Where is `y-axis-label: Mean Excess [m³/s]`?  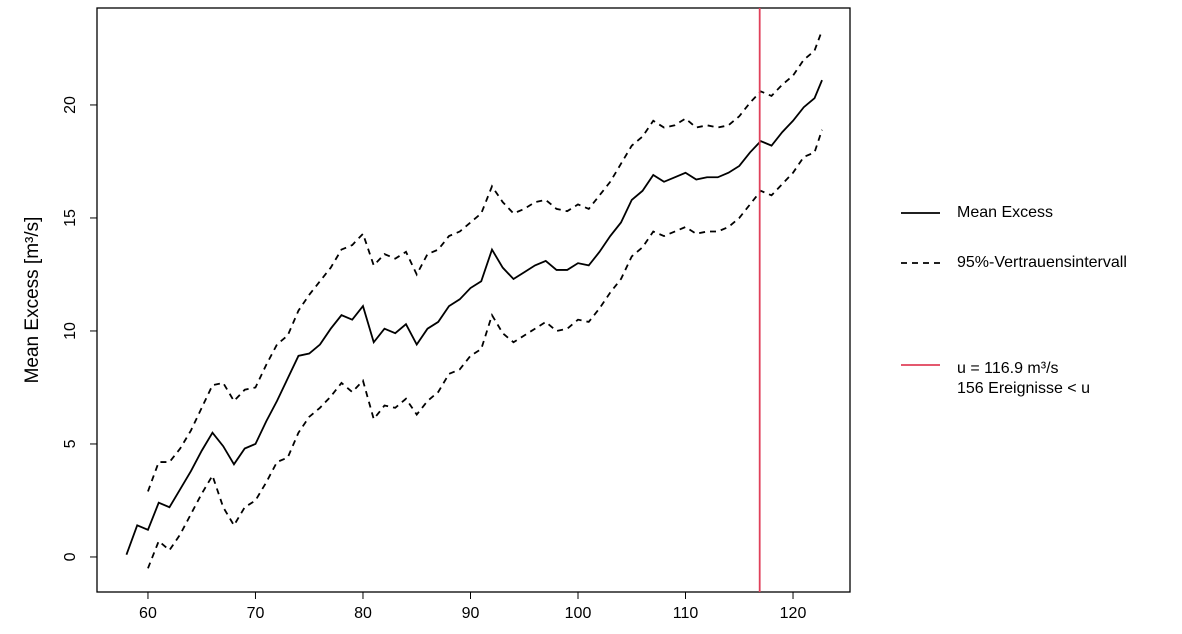 y-axis-label: Mean Excess [m³/s] is located at coordinates (32, 300).